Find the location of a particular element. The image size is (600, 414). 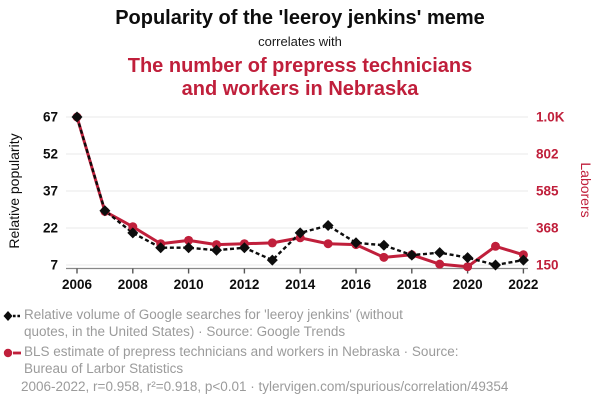

chart-connector-text: correlates with is located at coordinates (300, 41).